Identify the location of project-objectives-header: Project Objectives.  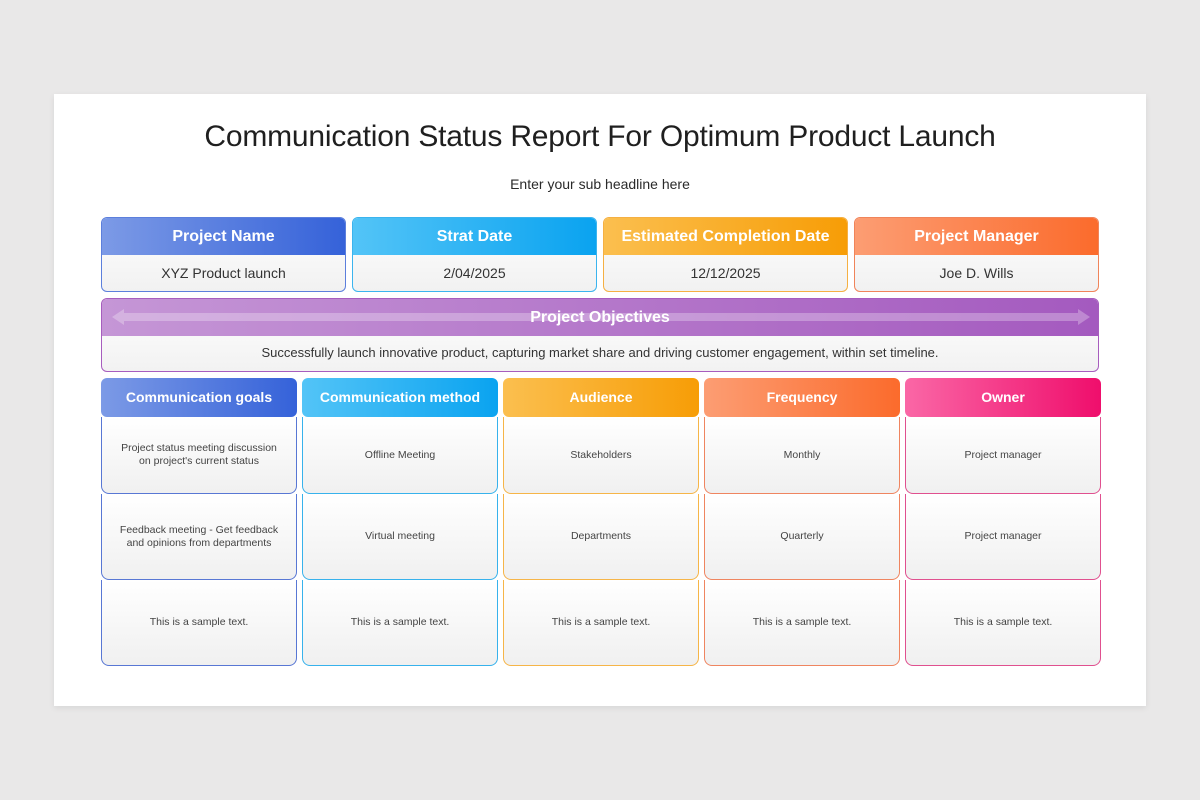
(600, 317).